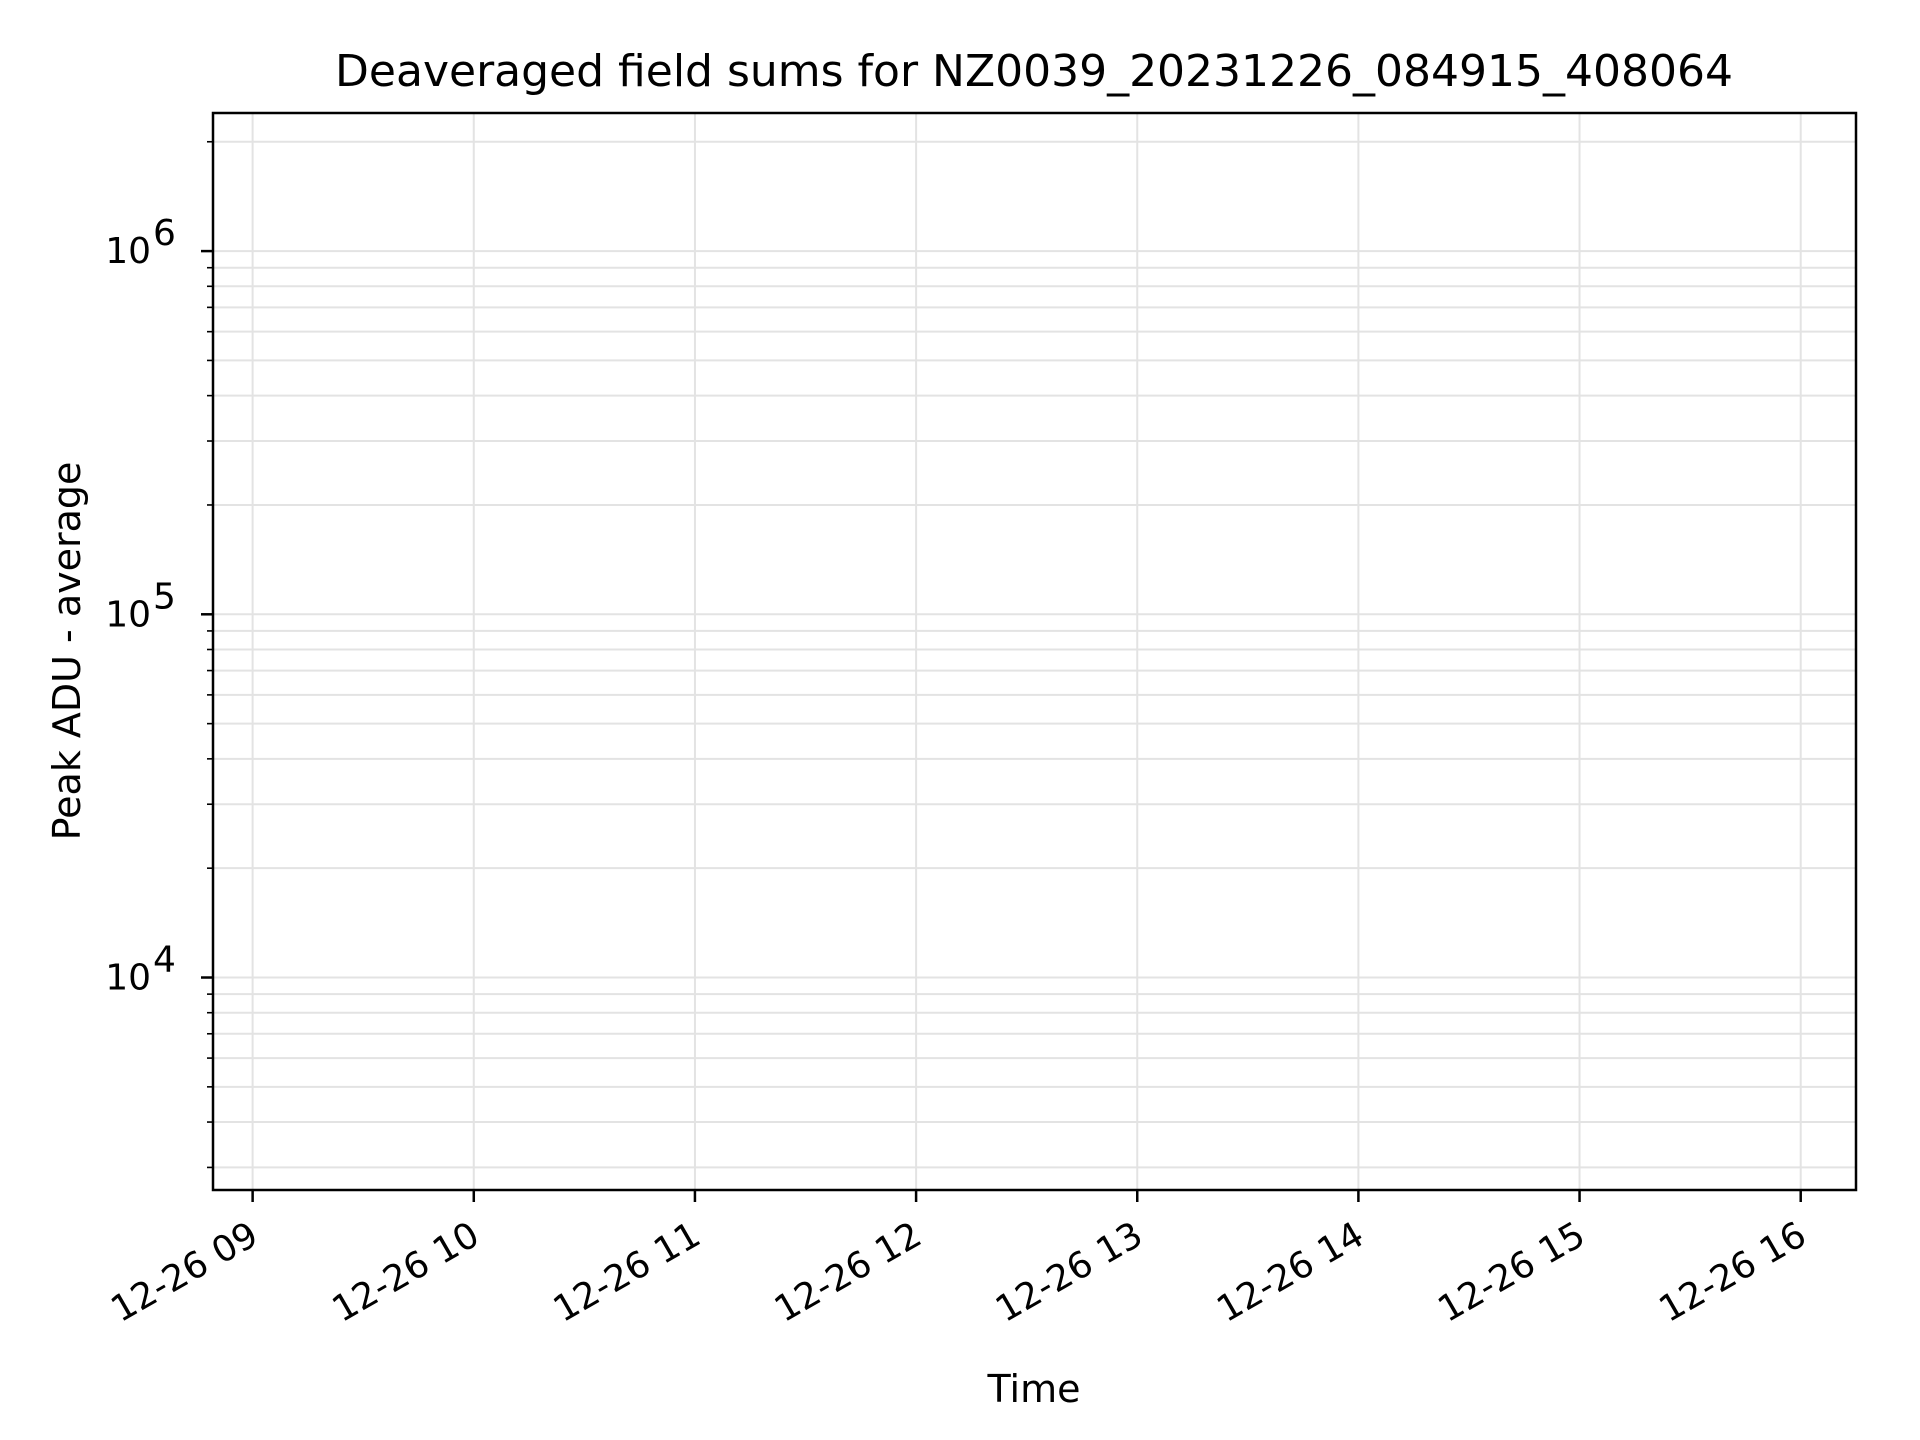  Describe the element at coordinates (67, 651) in the screenshot. I see `y-axis-label: Peak ADU - average` at that location.